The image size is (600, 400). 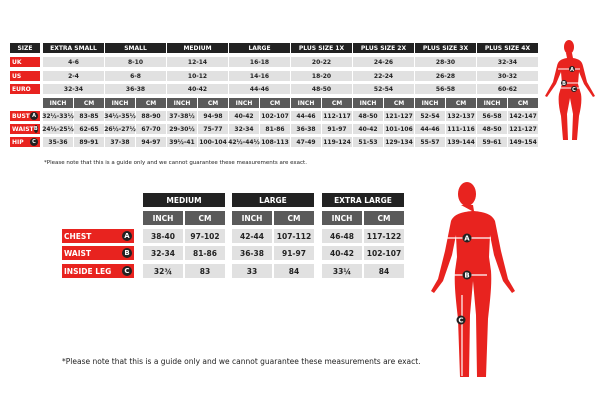 I want to click on female-marker-b: B, so click(x=564, y=84).